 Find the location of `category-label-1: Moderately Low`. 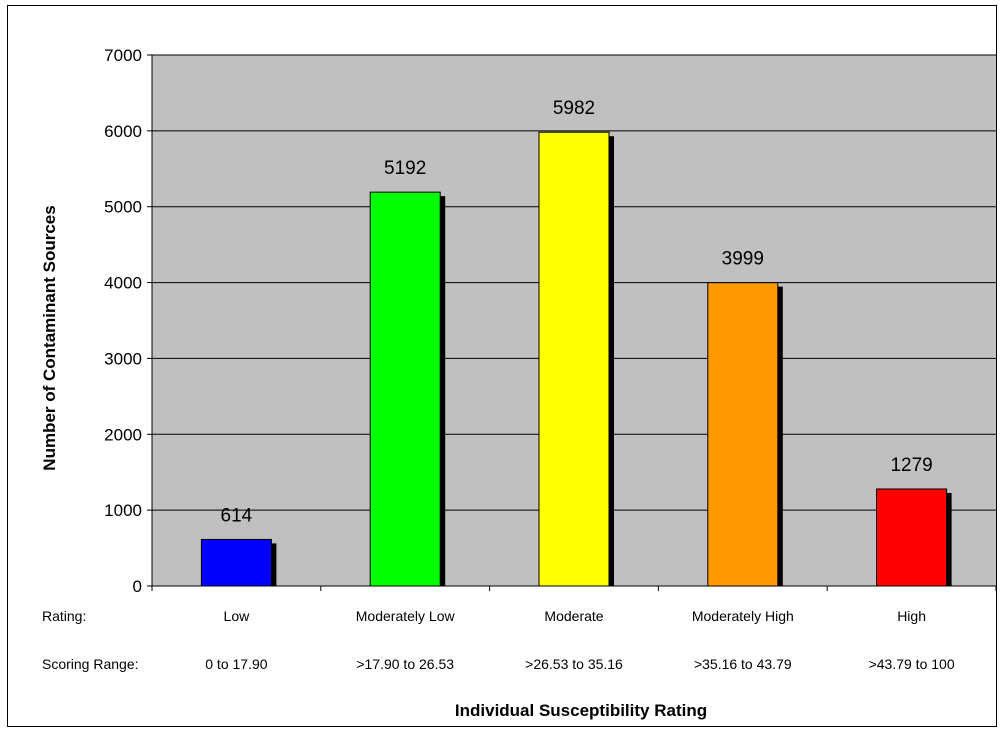

category-label-1: Moderately Low is located at coordinates (405, 616).